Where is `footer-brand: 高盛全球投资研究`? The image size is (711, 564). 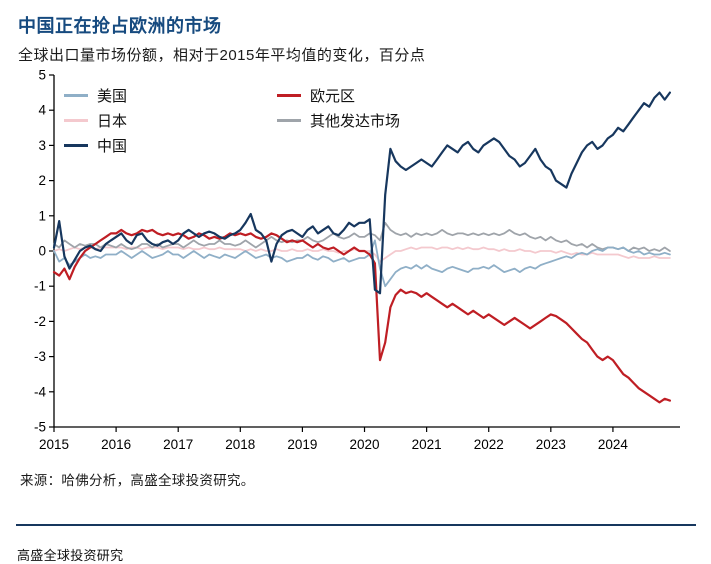
footer-brand: 高盛全球投资研究 is located at coordinates (70, 555).